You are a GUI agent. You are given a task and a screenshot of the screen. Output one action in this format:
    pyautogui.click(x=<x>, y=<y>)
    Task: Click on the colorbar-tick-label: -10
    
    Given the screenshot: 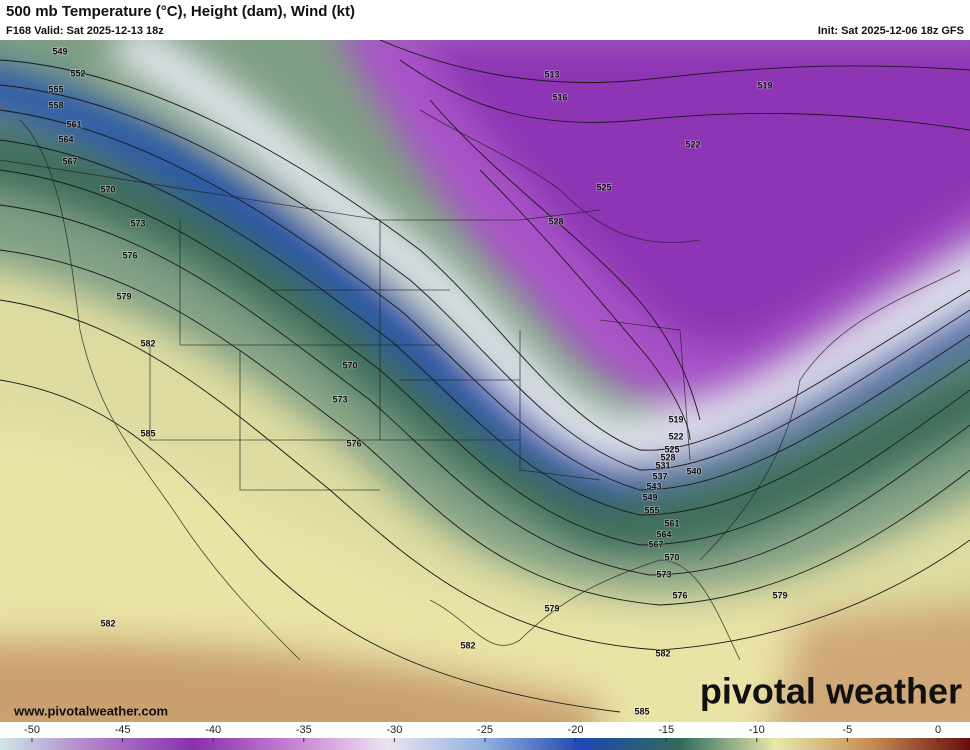 What is the action you would take?
    pyautogui.click(x=757, y=730)
    